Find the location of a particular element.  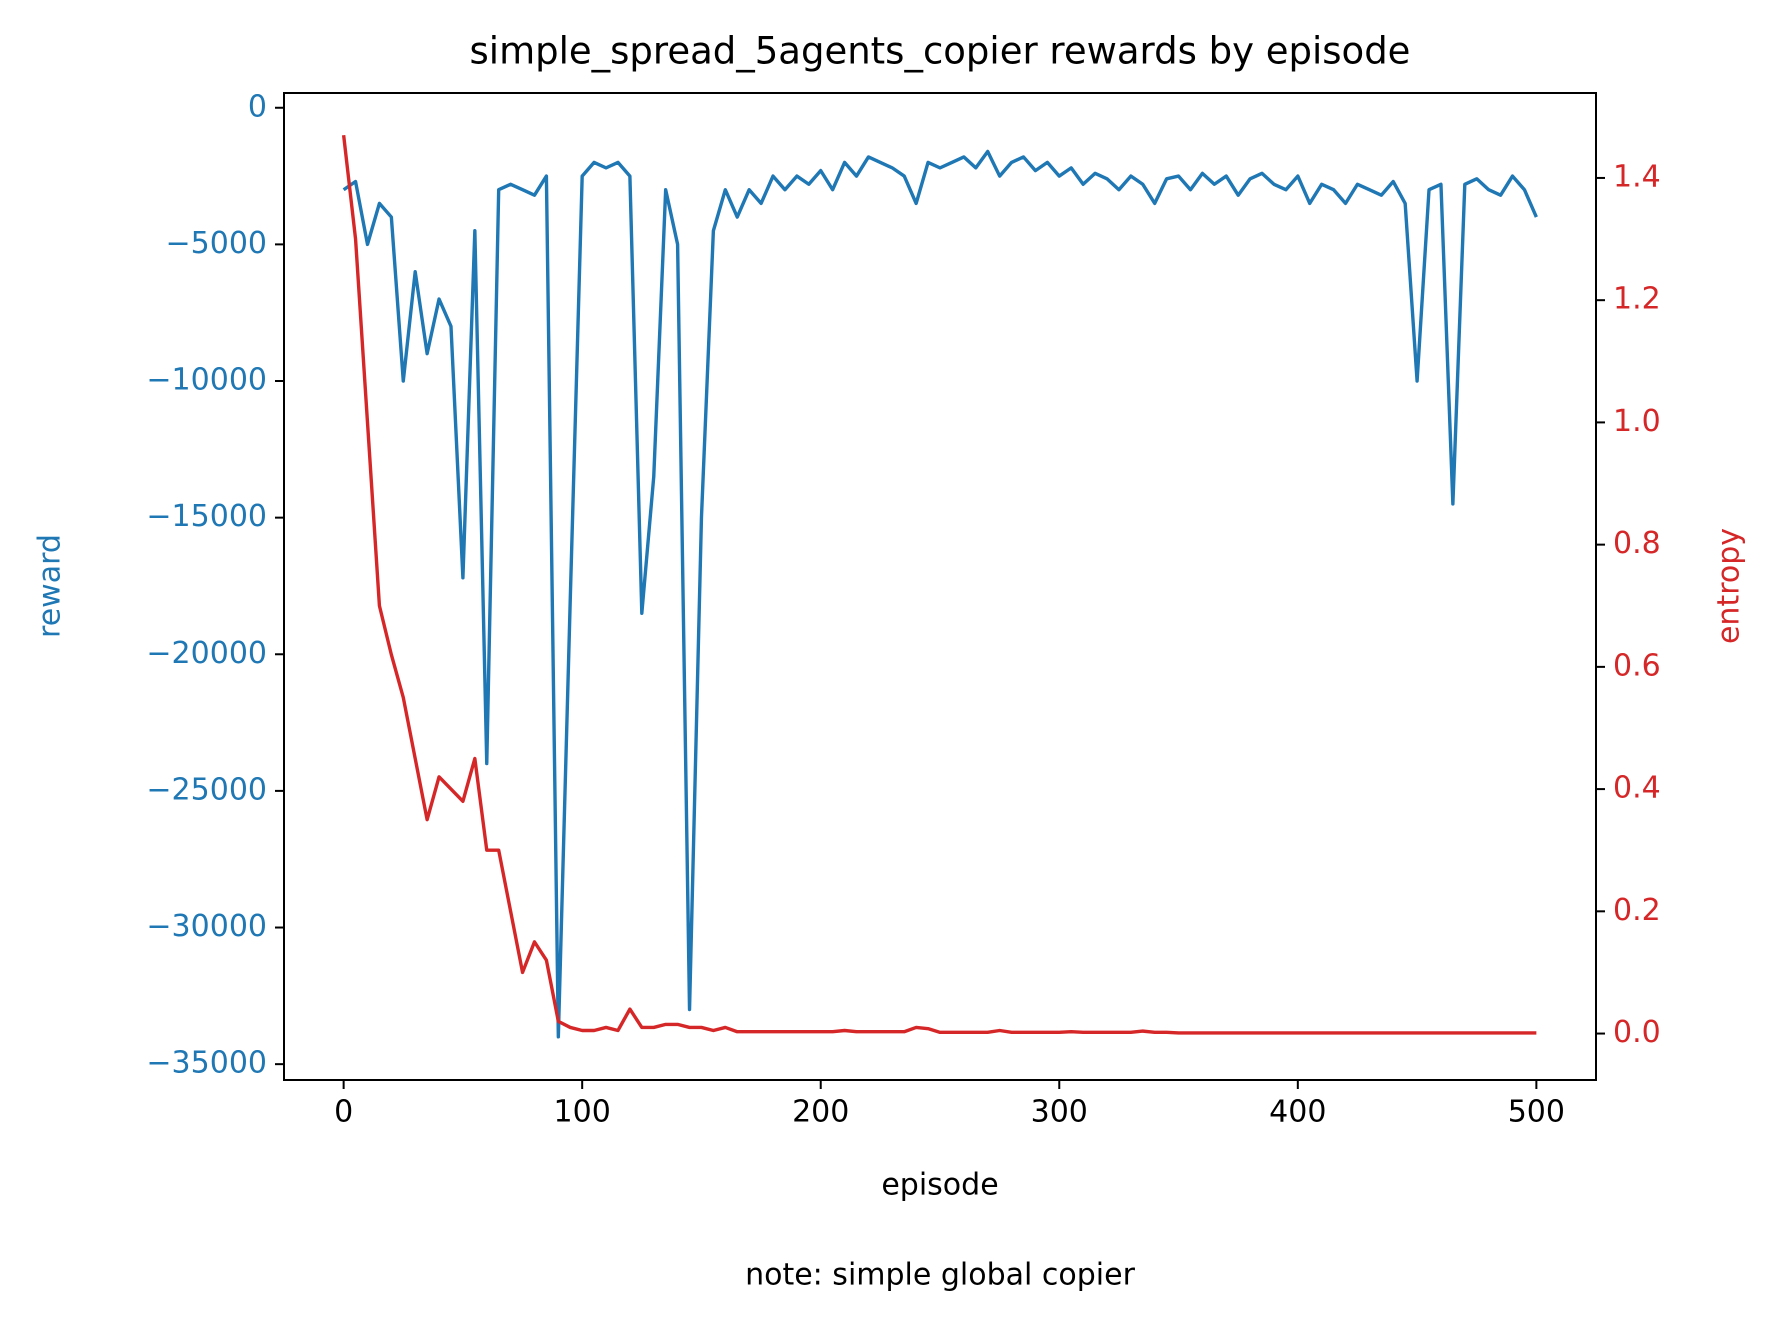

note: note: simple global copier is located at coordinates (940, 1275).